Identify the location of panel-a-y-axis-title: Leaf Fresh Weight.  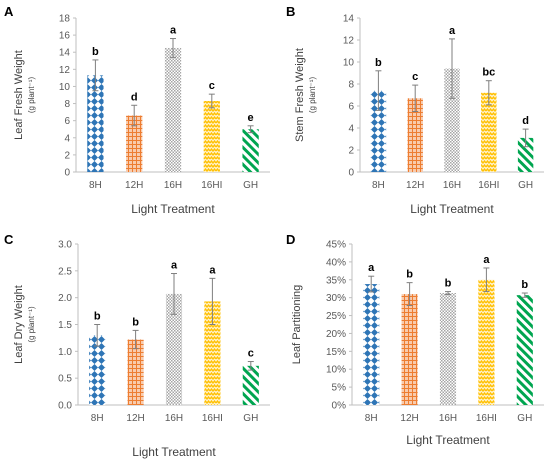
(19, 95).